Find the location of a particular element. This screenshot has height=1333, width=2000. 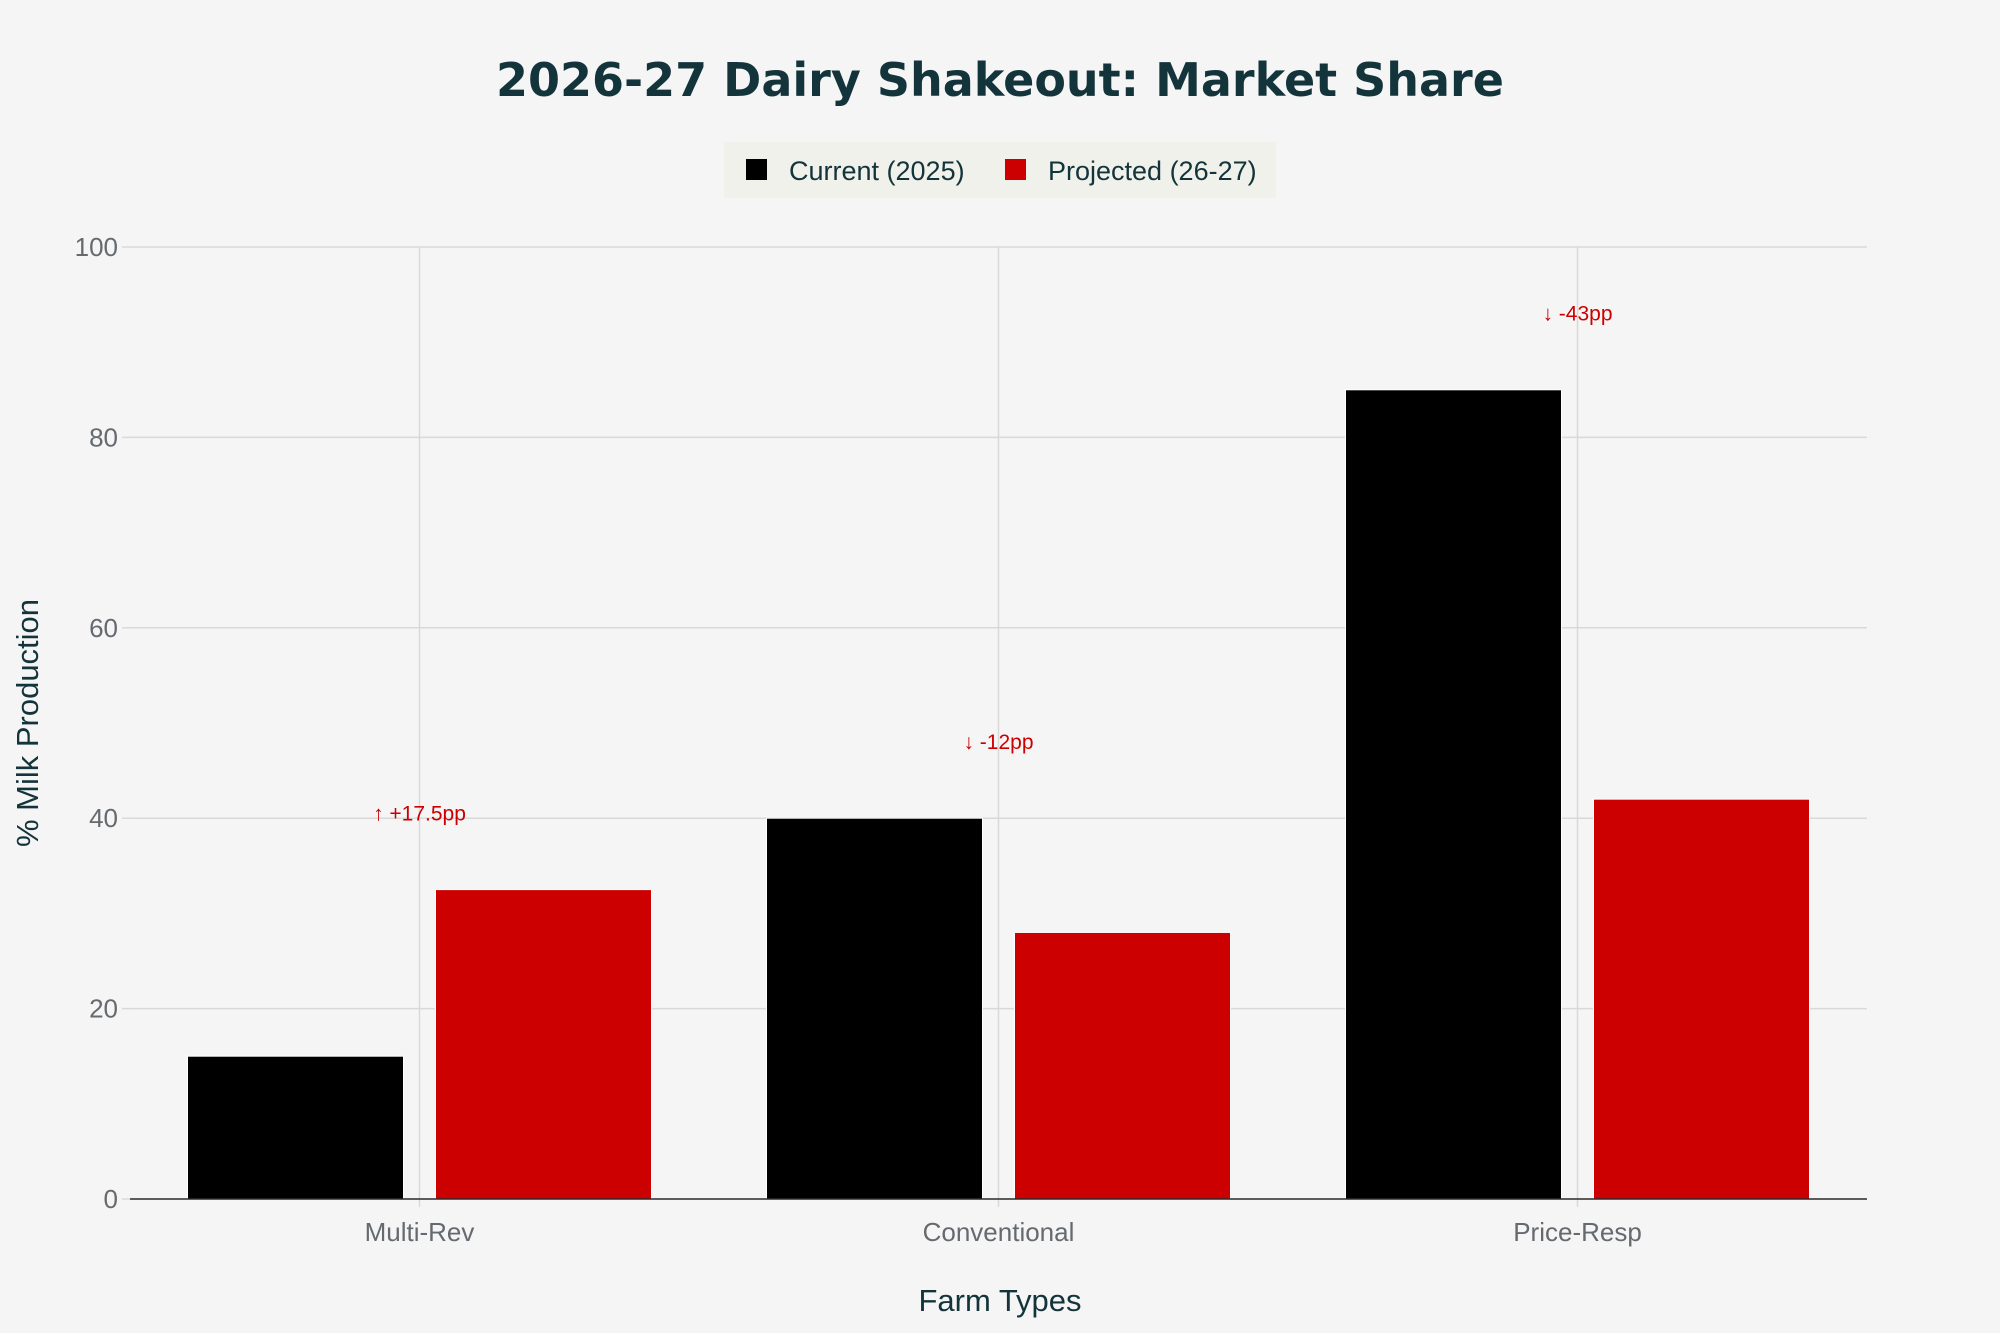

y-tick-label: 80 is located at coordinates (103, 437).